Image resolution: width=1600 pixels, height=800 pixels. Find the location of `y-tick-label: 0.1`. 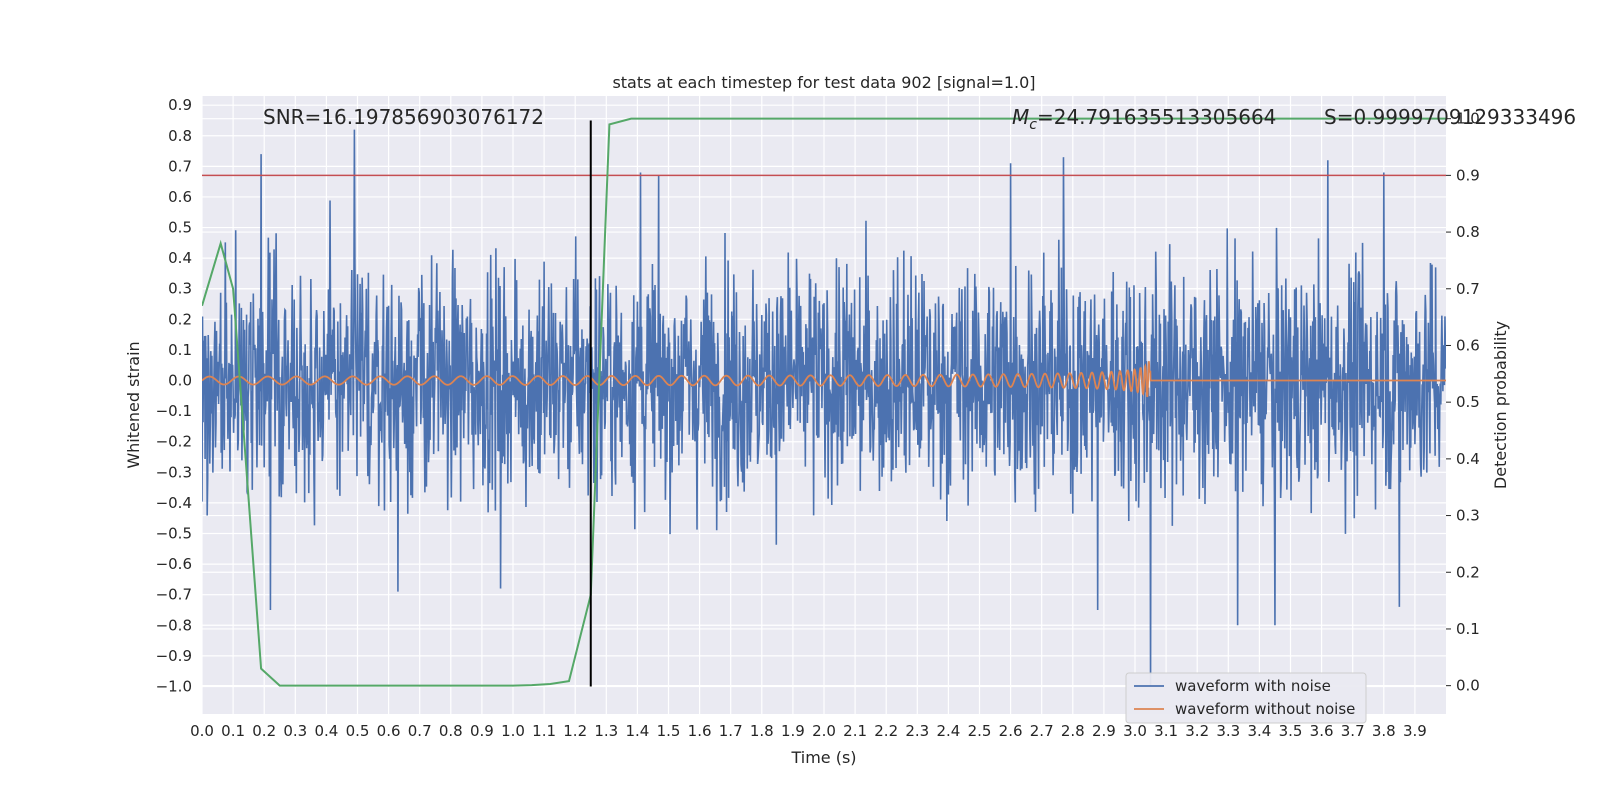

y-tick-label: 0.1 is located at coordinates (180, 350).